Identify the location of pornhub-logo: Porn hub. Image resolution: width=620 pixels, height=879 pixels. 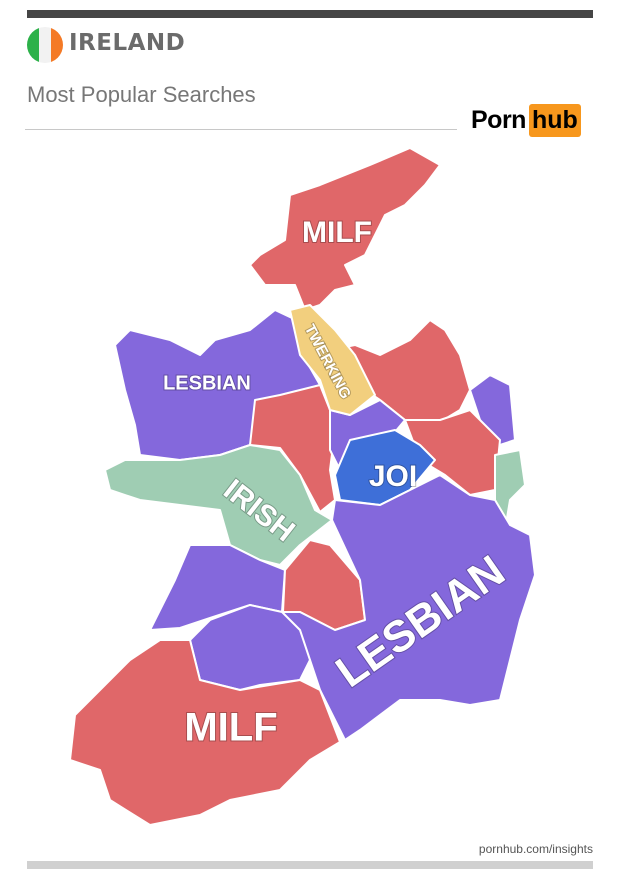
(526, 120).